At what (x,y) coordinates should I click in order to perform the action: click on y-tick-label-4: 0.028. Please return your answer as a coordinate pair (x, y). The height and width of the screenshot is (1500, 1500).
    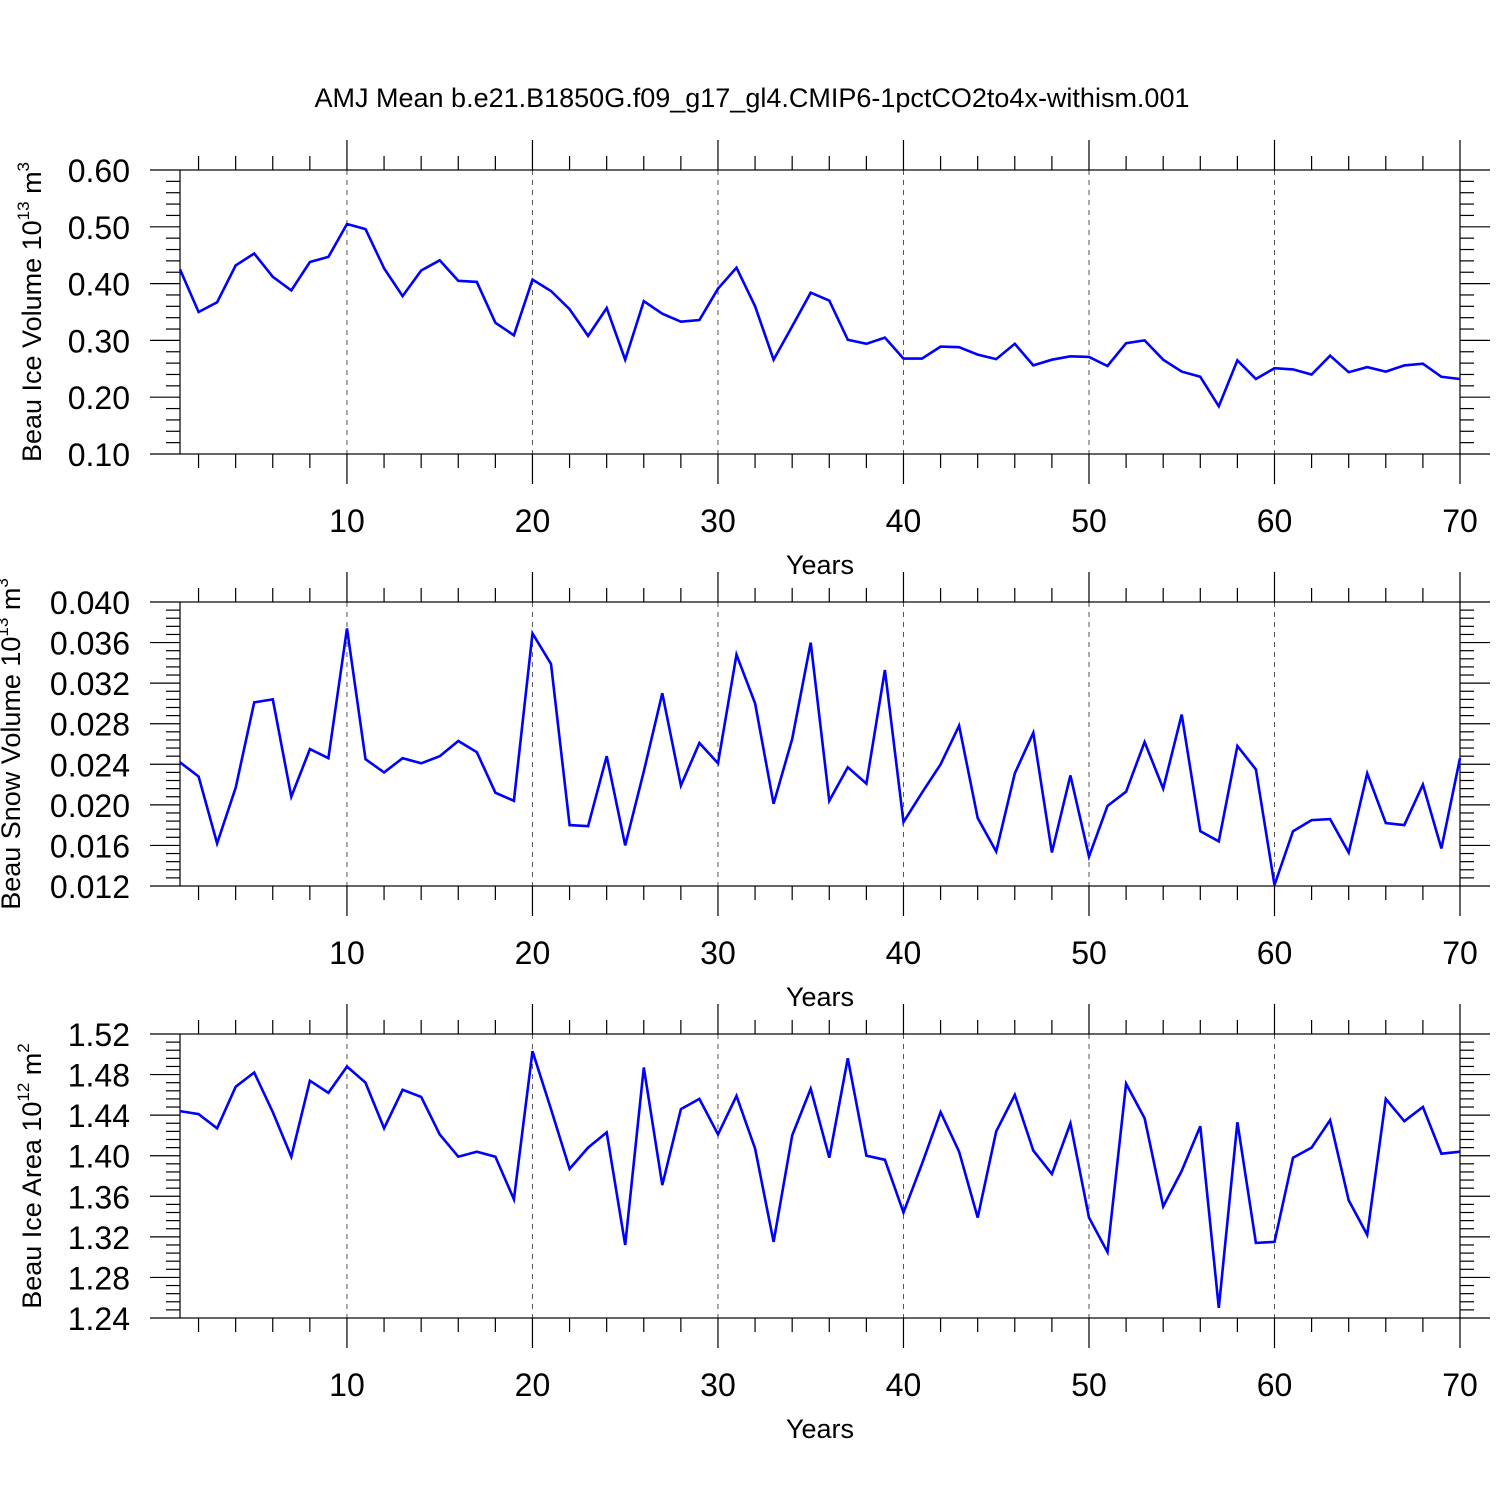
    Looking at the image, I should click on (90, 725).